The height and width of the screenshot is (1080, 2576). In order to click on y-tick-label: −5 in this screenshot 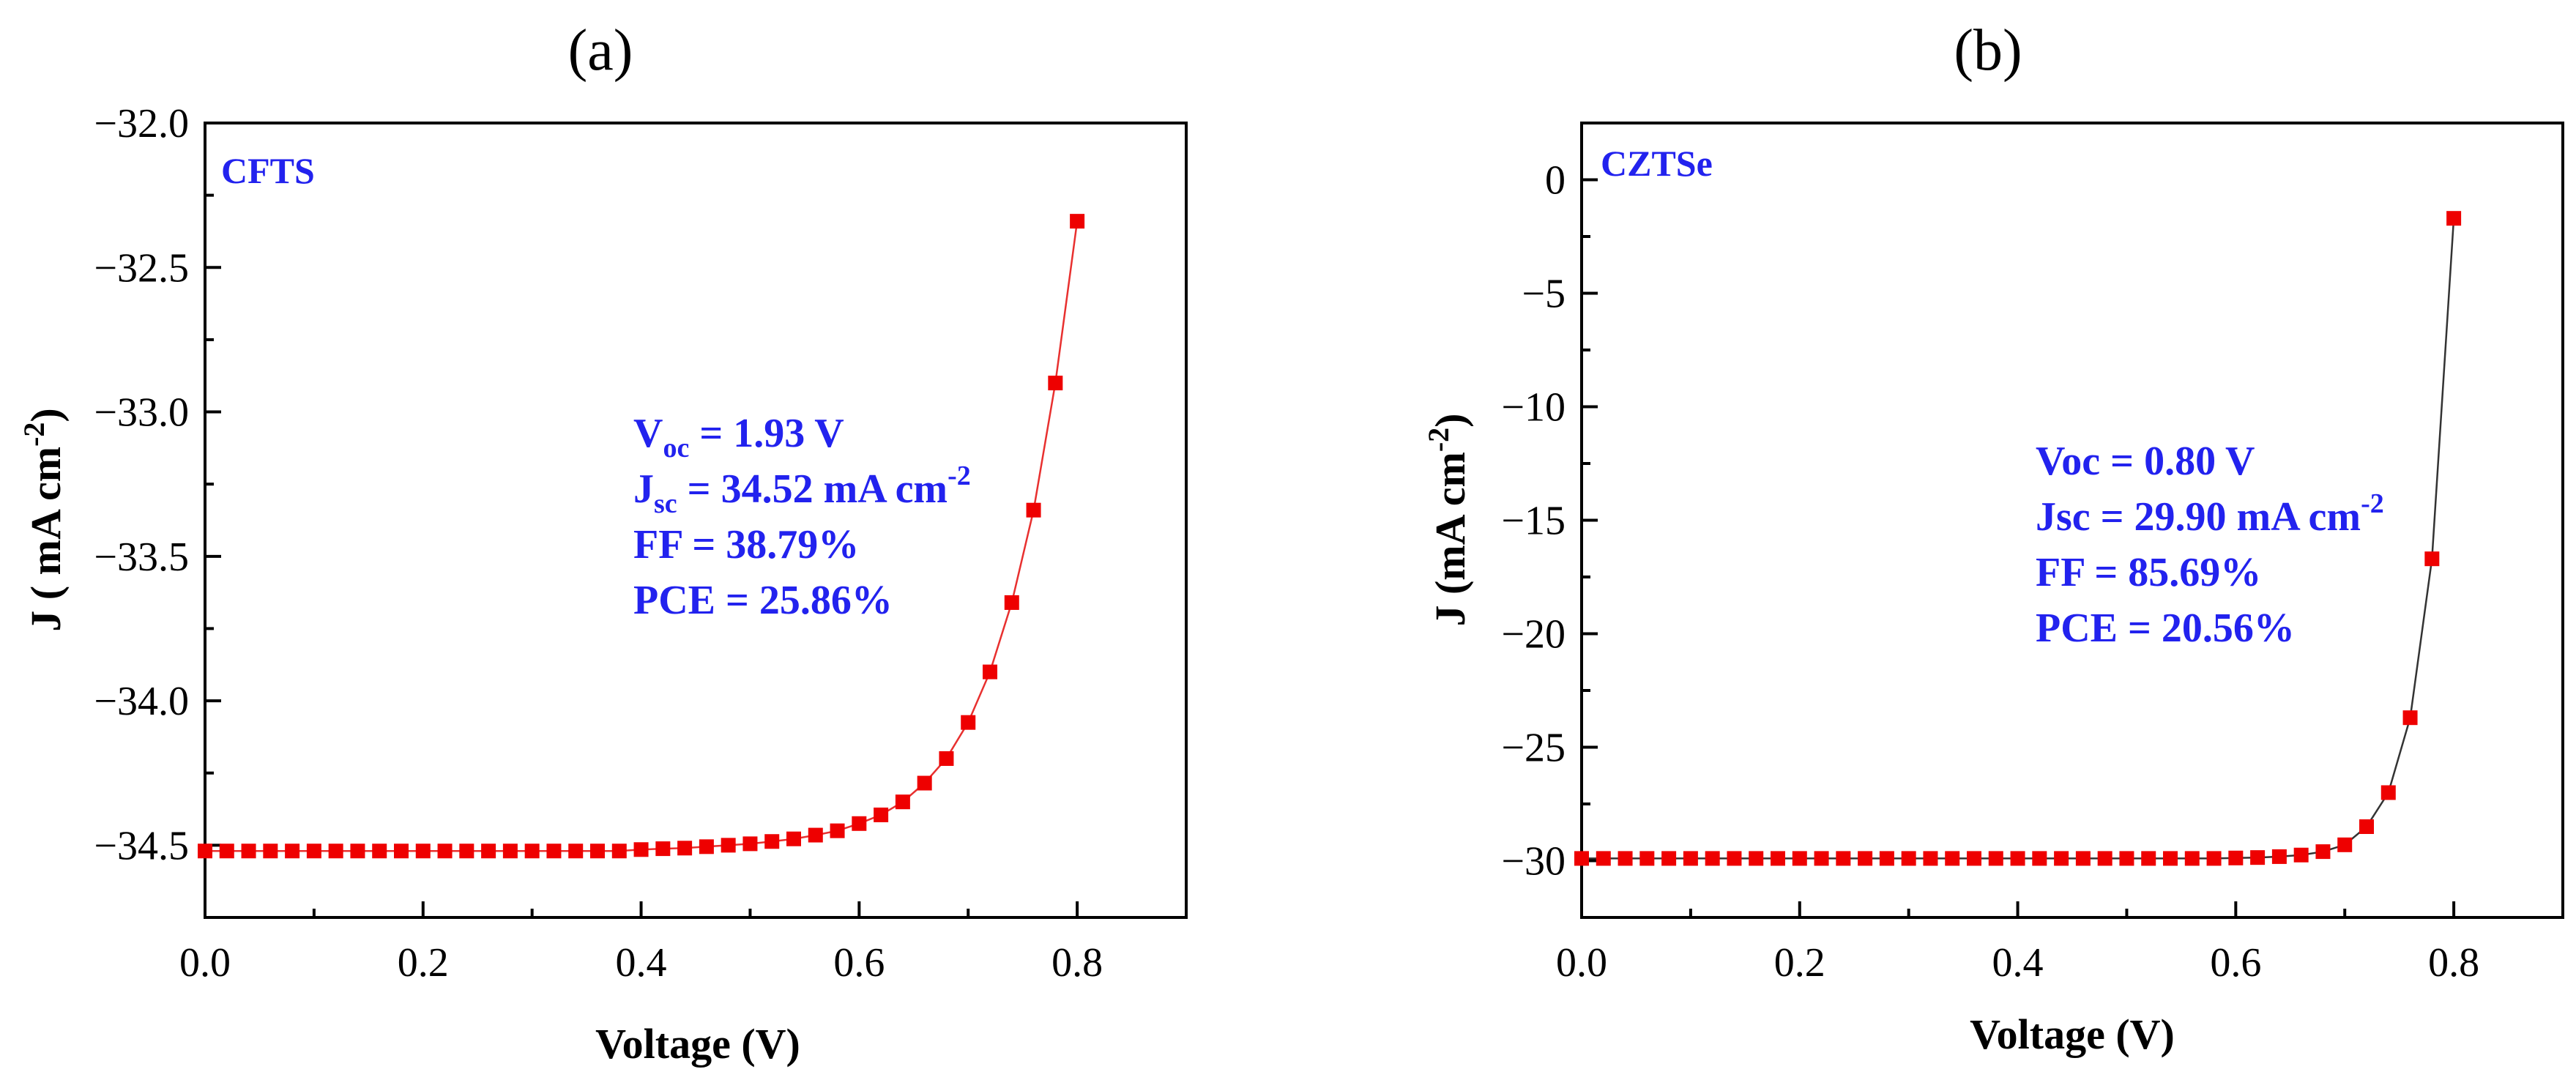, I will do `click(1544, 294)`.